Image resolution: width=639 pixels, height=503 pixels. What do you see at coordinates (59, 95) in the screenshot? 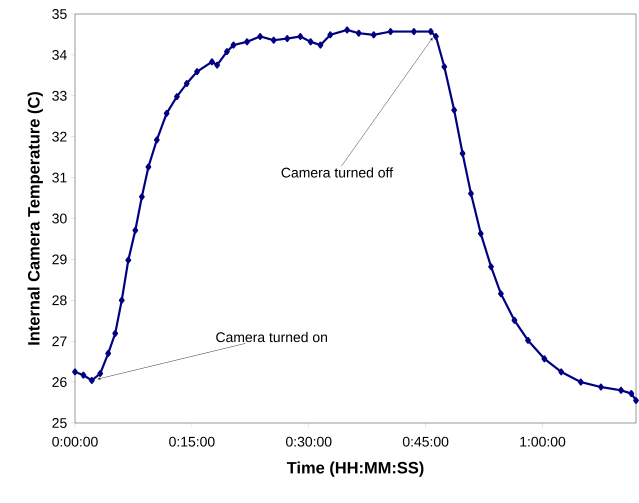
I see `y-tick-label: 33` at bounding box center [59, 95].